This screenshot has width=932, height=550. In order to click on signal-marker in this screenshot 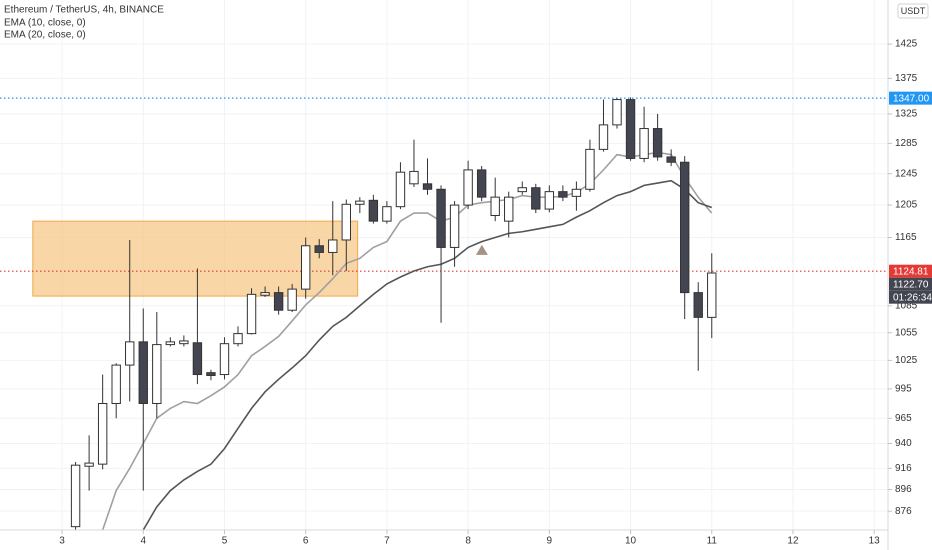, I will do `click(481, 249)`.